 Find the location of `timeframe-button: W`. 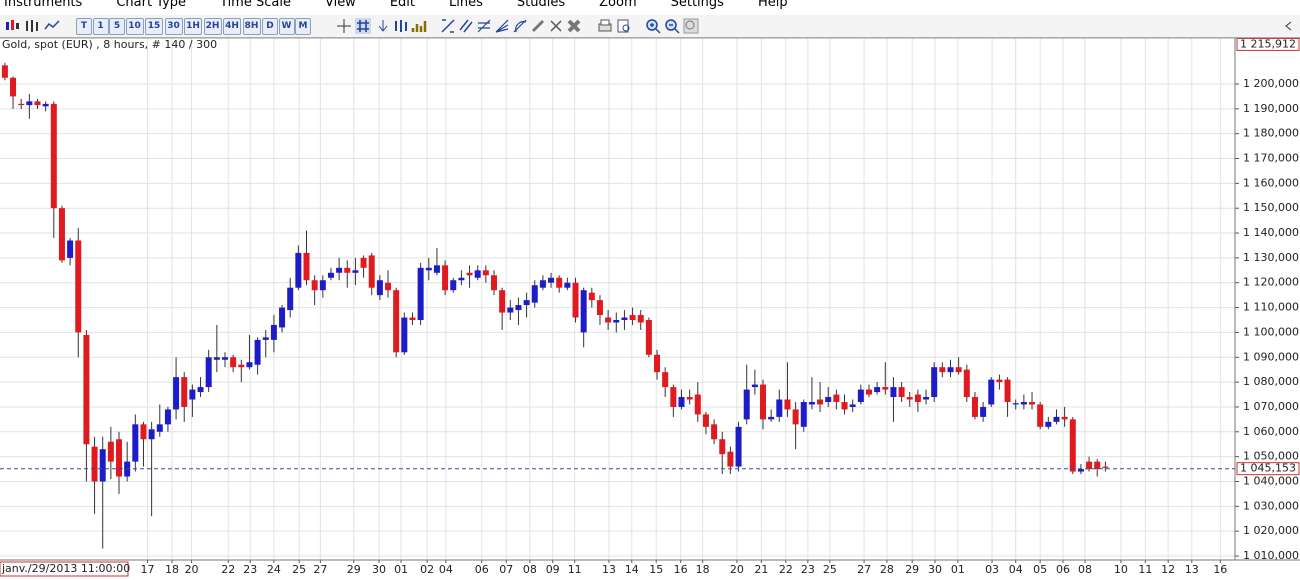

timeframe-button: W is located at coordinates (286, 26).